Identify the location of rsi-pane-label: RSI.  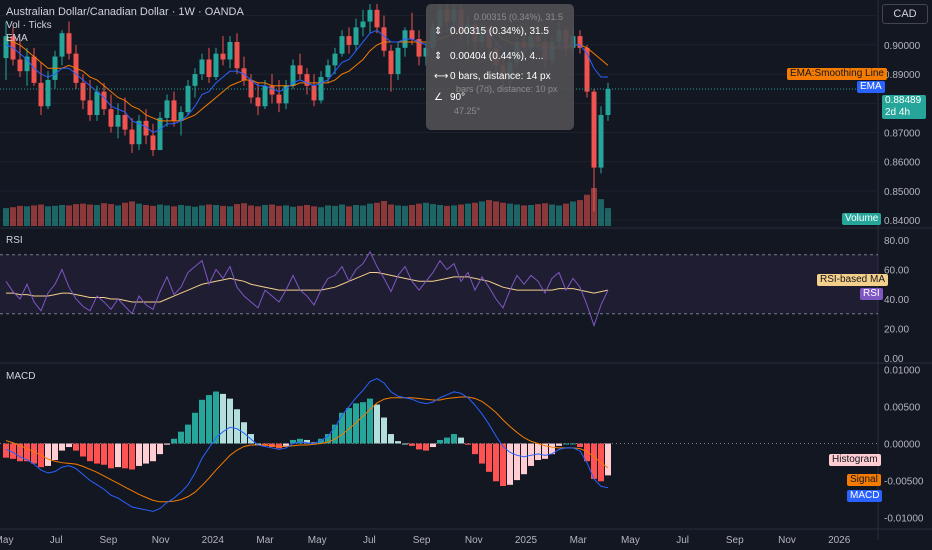
(14, 240).